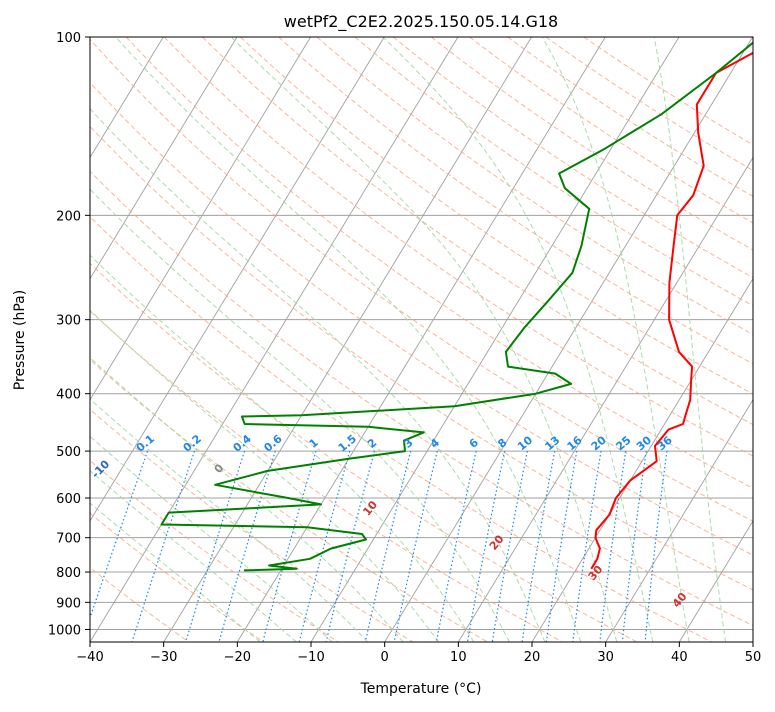  What do you see at coordinates (68, 539) in the screenshot?
I see `y-tick-label: 700` at bounding box center [68, 539].